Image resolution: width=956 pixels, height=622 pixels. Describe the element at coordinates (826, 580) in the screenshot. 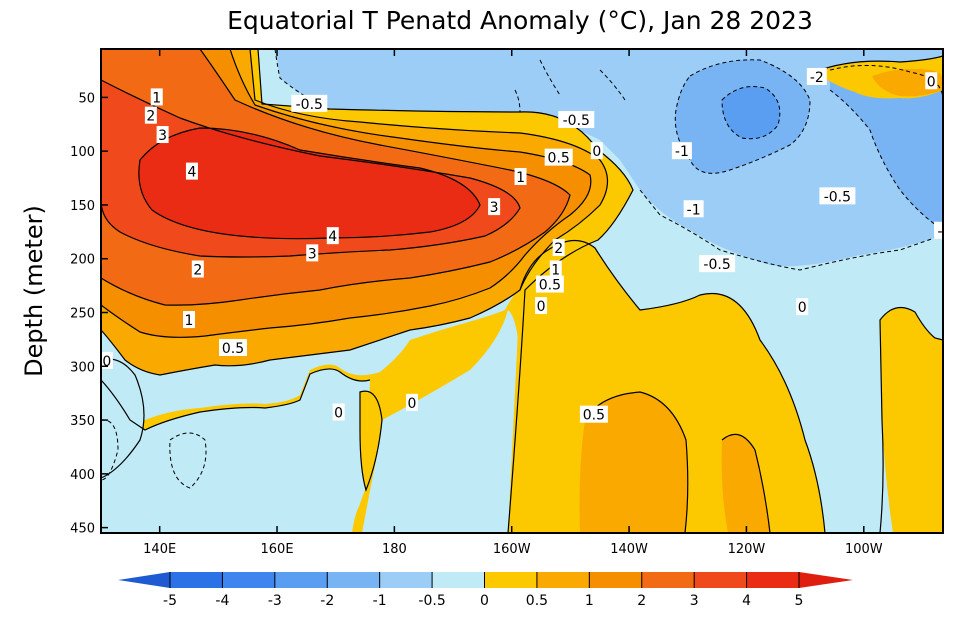

I see `colorbar-arrow-high` at that location.